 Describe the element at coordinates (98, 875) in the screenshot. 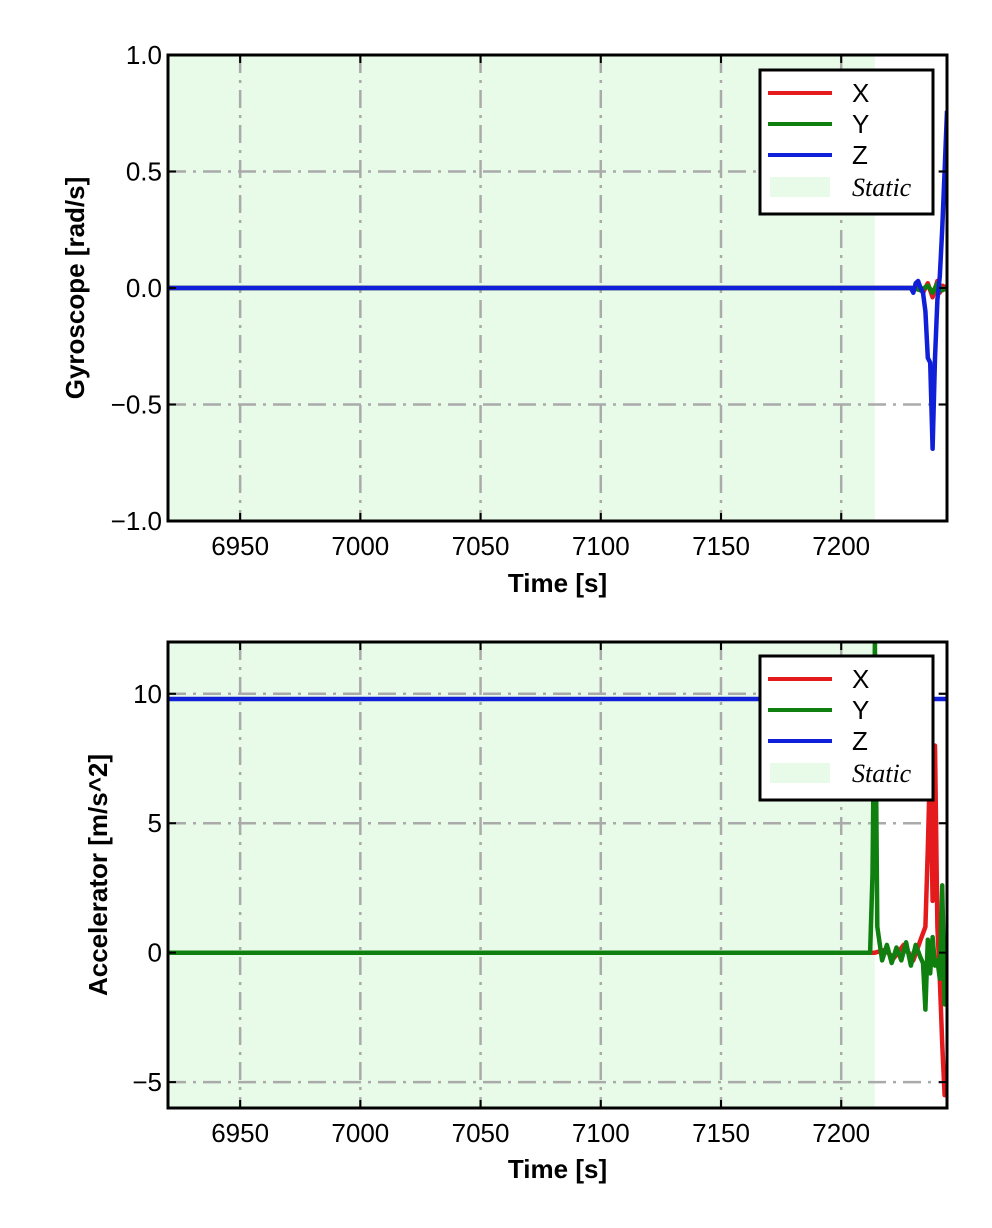

I see `y-axis-label: Accelerator [m/s^2]` at that location.